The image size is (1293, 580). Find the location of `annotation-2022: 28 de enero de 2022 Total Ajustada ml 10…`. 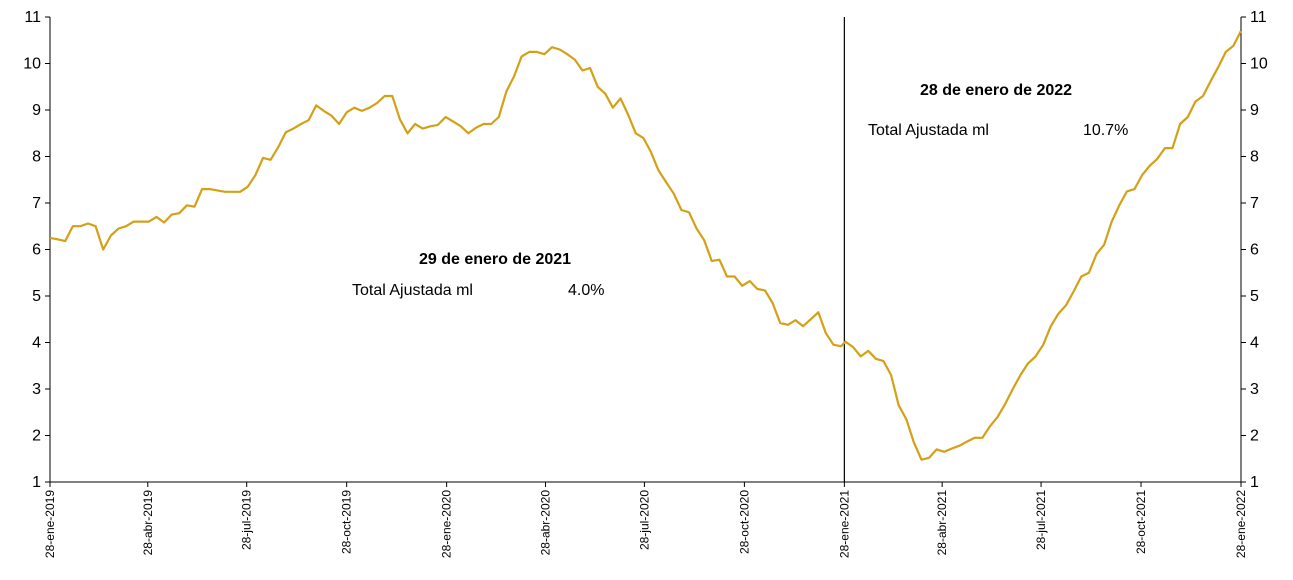

annotation-2022: 28 de enero de 2022 Total Ajustada ml 10… is located at coordinates (998, 110).